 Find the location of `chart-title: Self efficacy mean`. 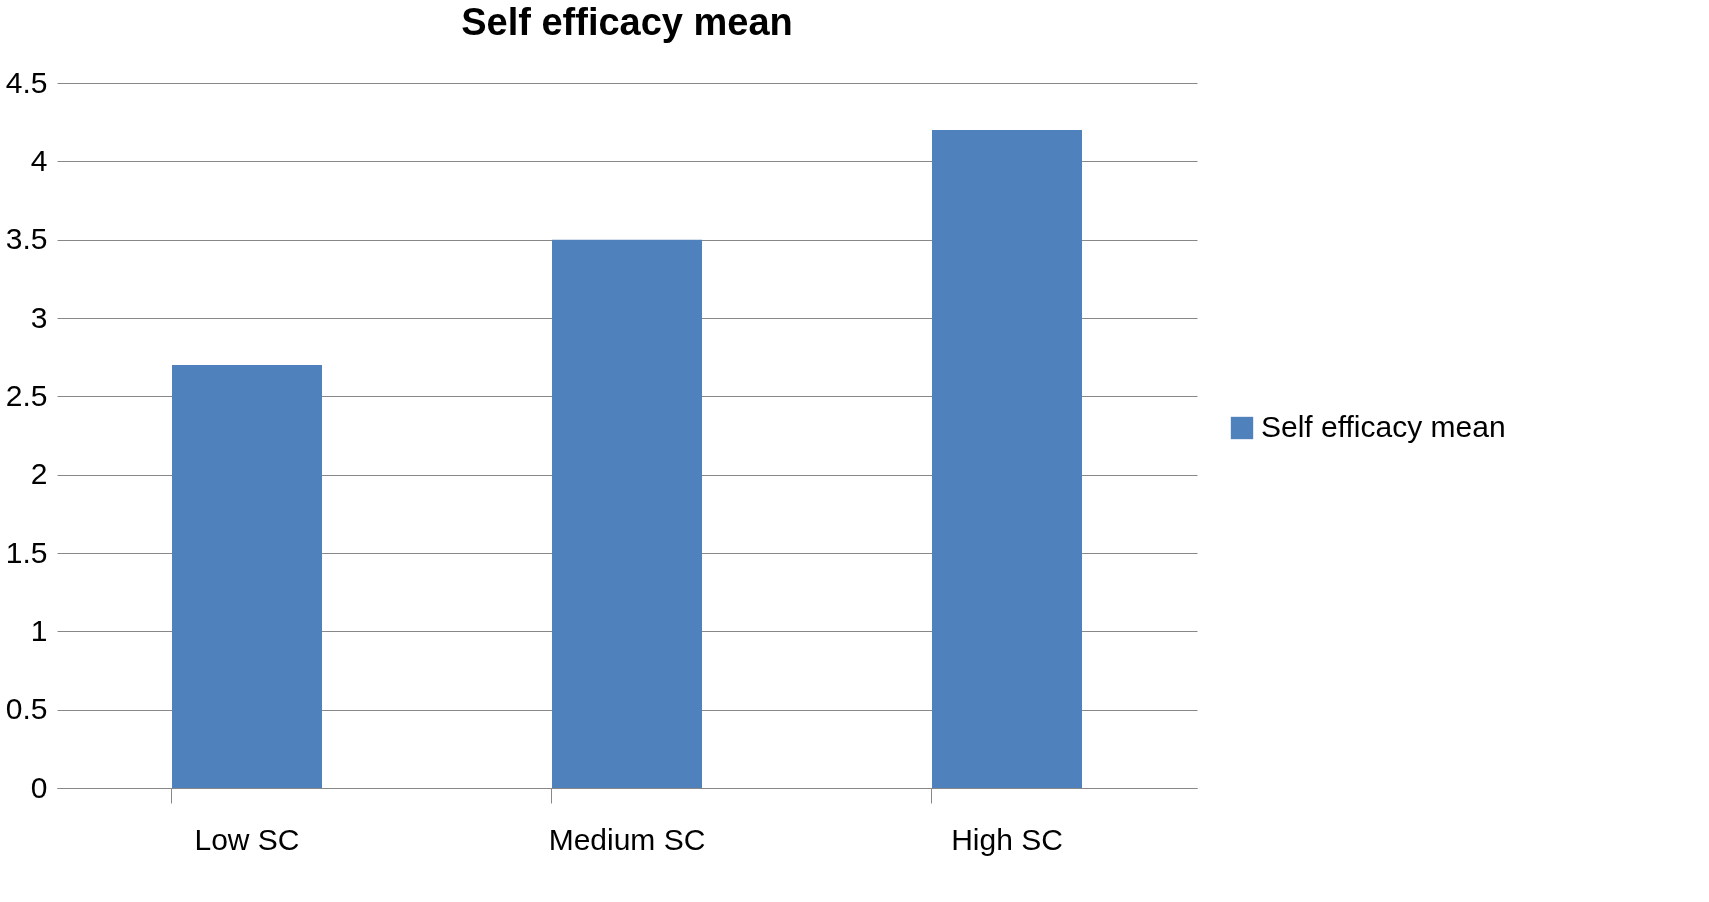

chart-title: Self efficacy mean is located at coordinates (627, 22).